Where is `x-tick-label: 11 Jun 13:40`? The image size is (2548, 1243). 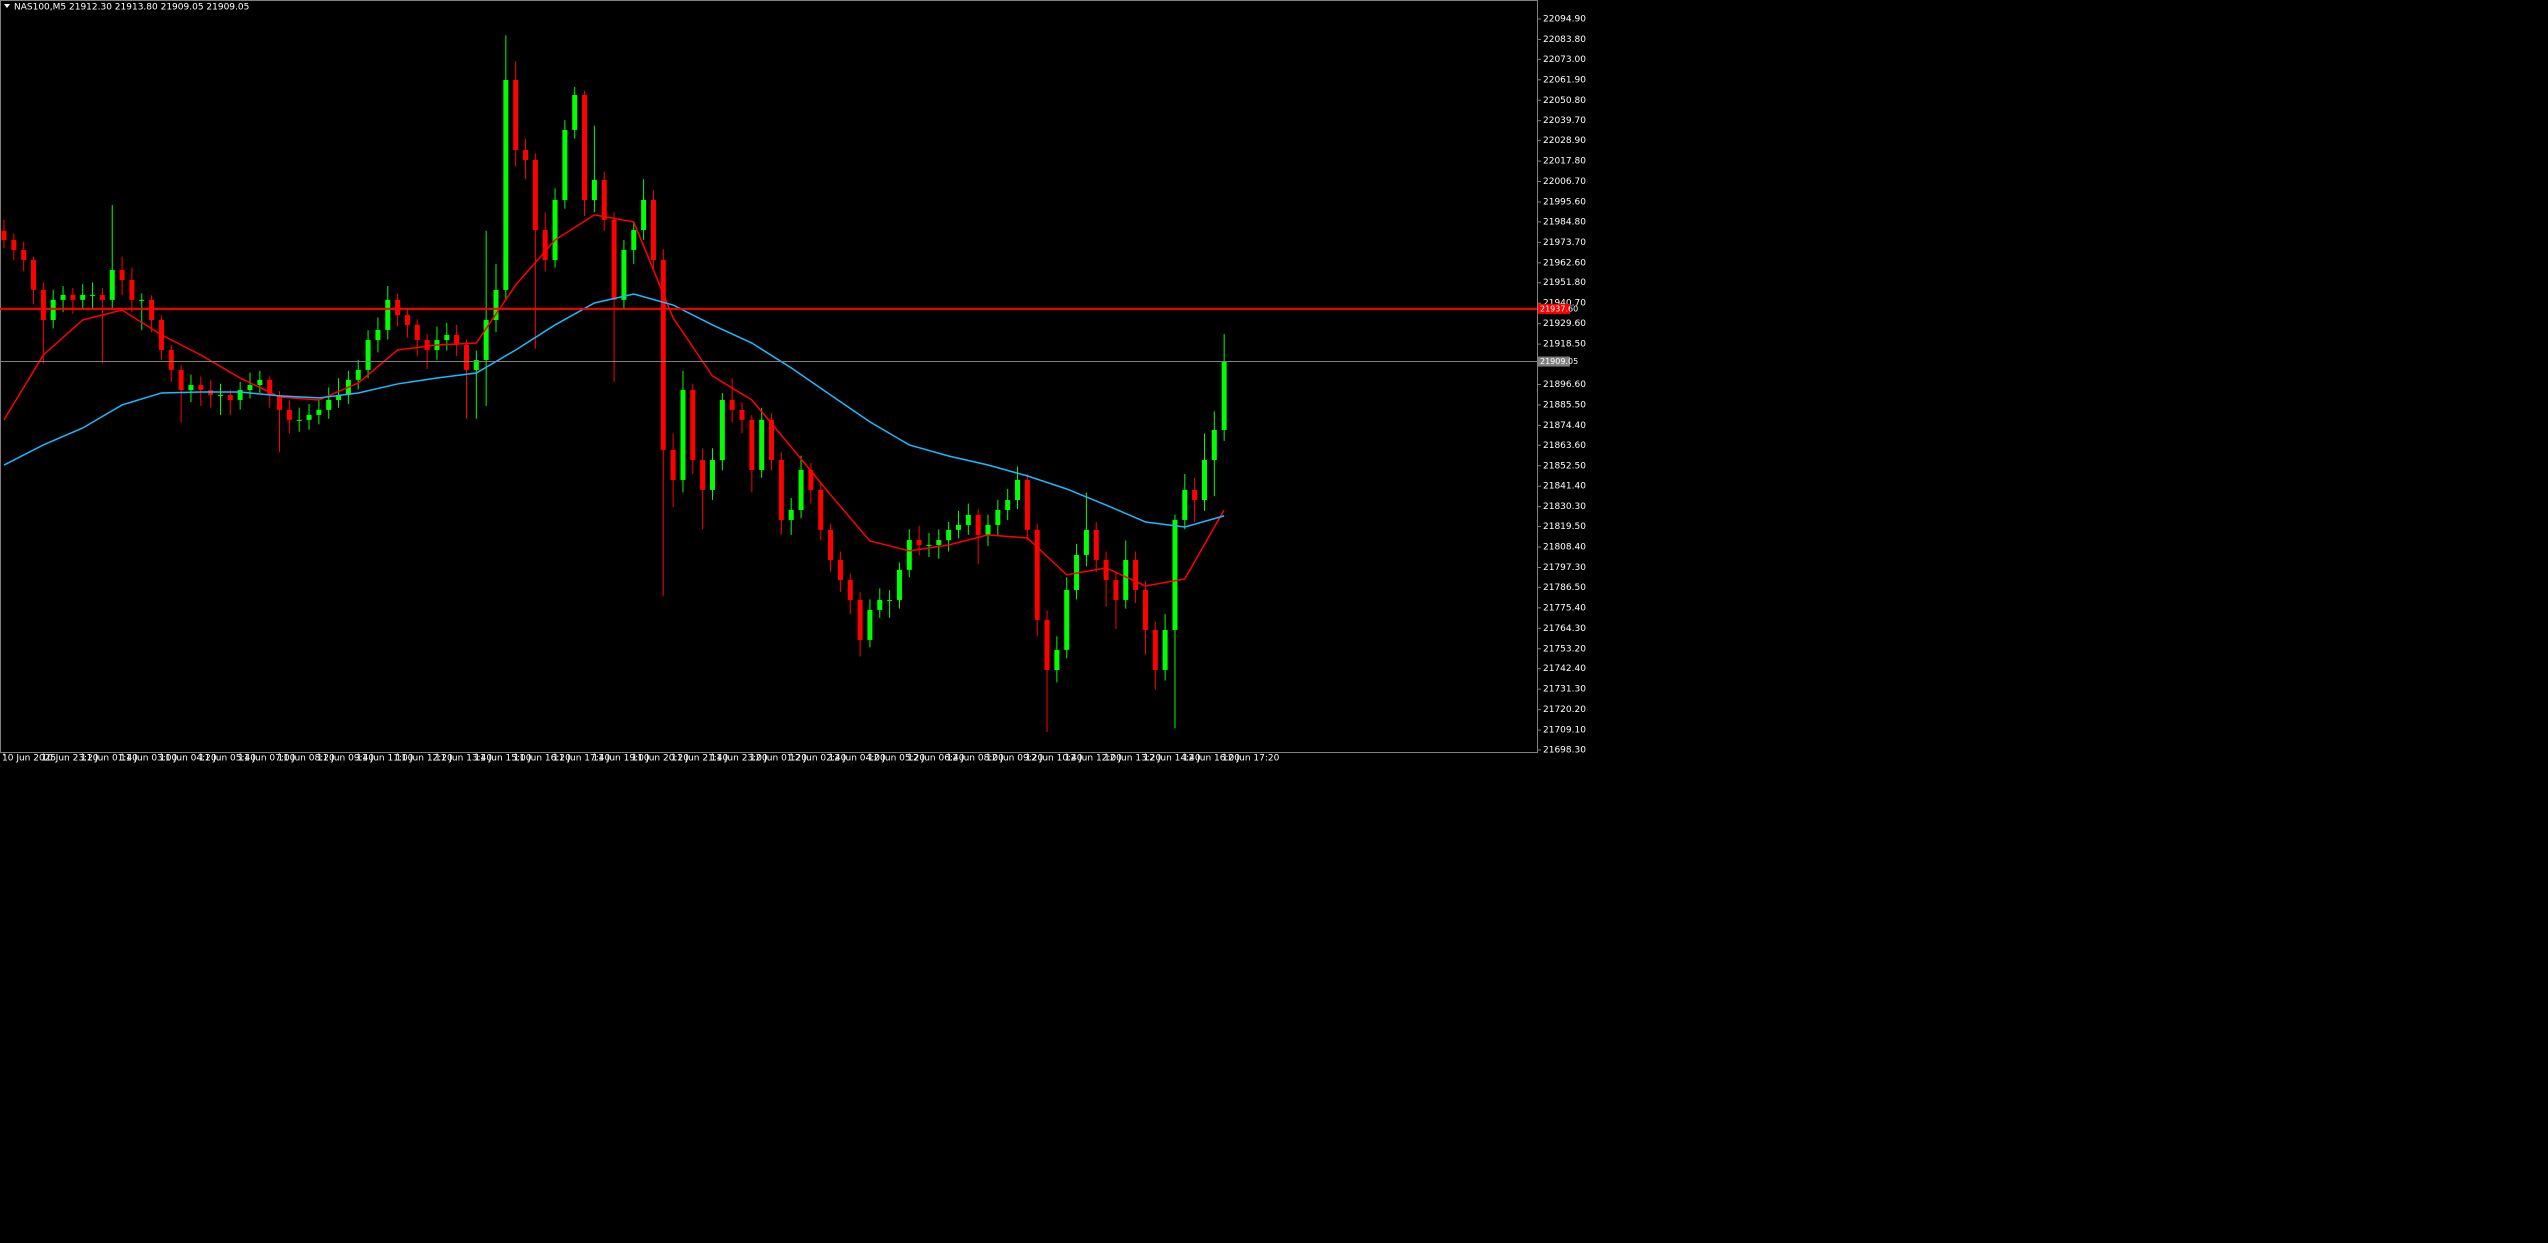 x-tick-label: 11 Jun 13:40 is located at coordinates (463, 759).